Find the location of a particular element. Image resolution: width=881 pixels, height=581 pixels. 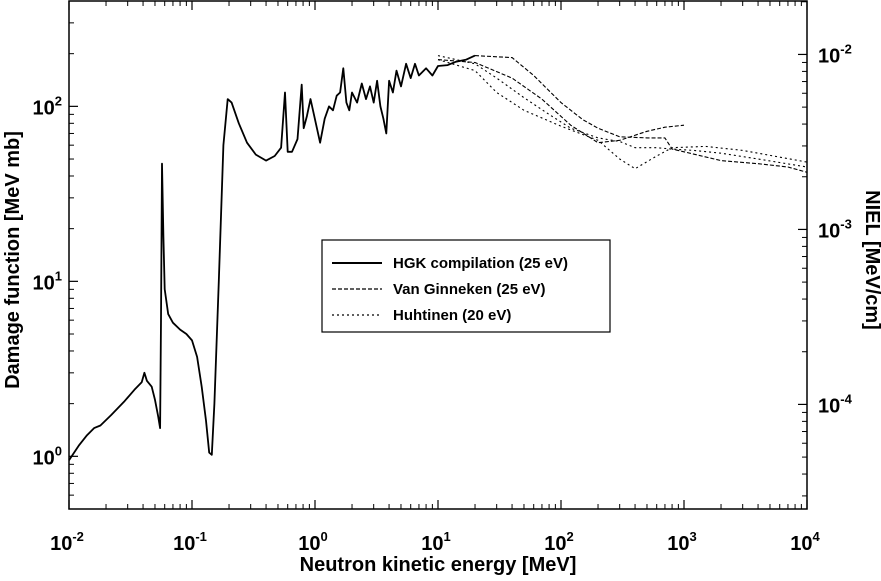

y-right-tick-labels: 10-410-310-2 is located at coordinates (835, 229).